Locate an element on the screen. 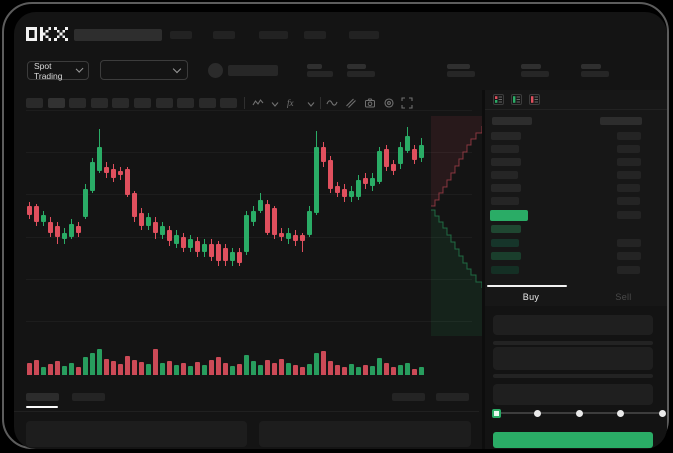 The image size is (673, 453). orders-tab-active is located at coordinates (42, 397).